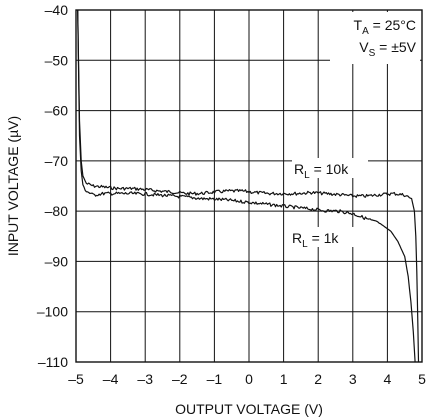 This screenshot has height=420, width=428. What do you see at coordinates (297, 238) in the screenshot?
I see `series-label-1k-main: R` at bounding box center [297, 238].